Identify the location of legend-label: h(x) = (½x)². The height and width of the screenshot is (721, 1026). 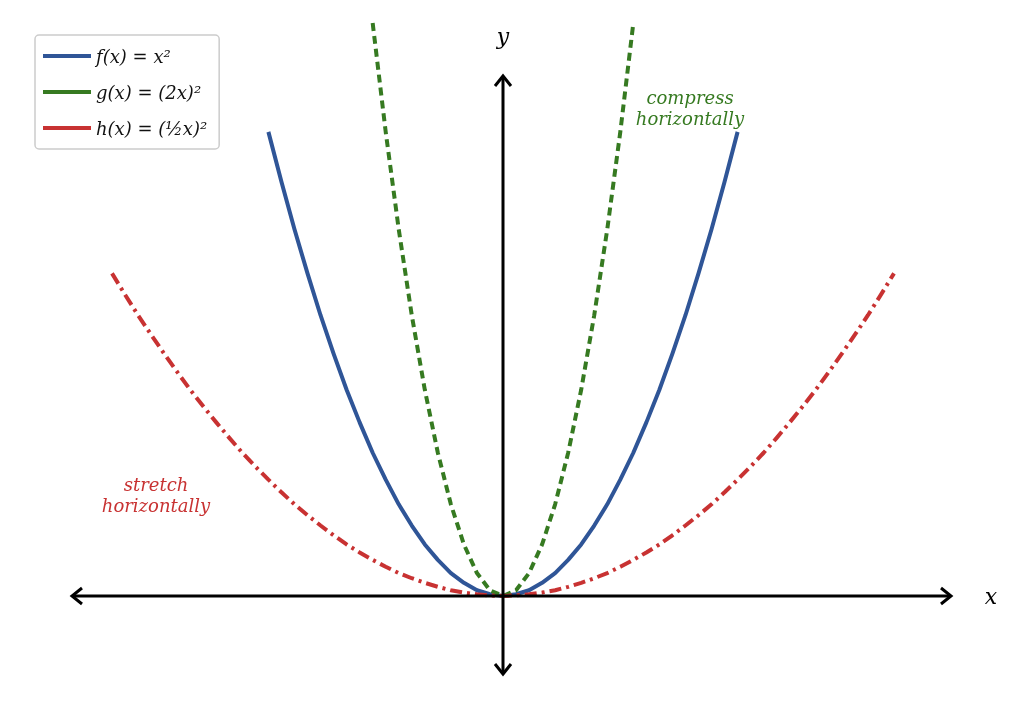
(152, 128).